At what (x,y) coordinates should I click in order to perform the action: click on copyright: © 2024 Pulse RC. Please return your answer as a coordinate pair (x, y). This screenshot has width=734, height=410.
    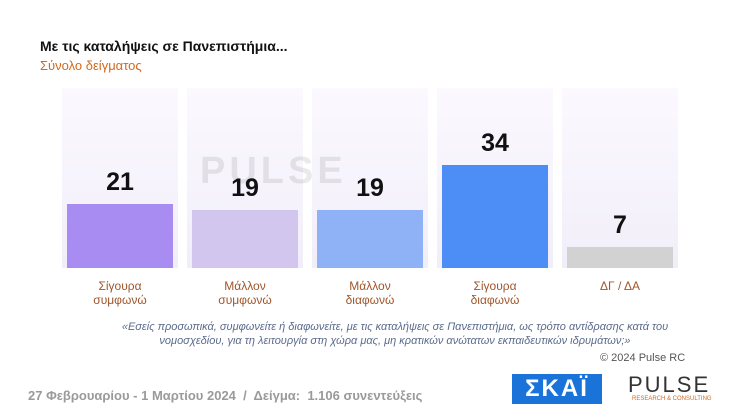
    Looking at the image, I should click on (643, 358).